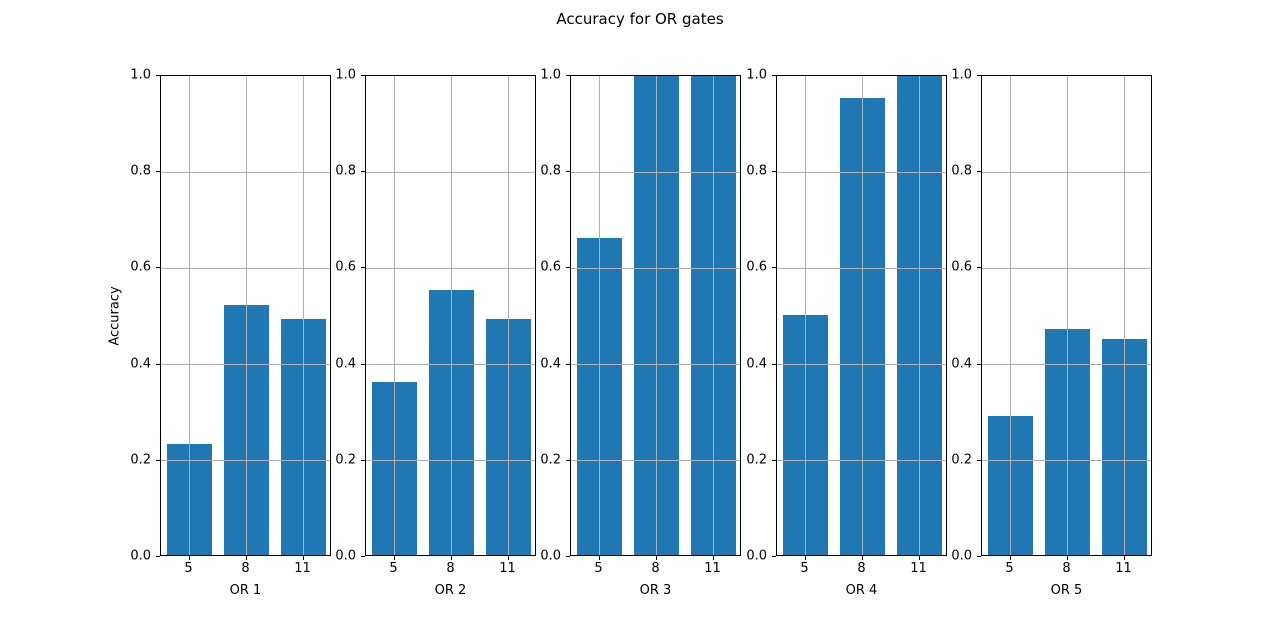 The image size is (1280, 625). Describe the element at coordinates (507, 568) in the screenshot. I see `x-tick-label: 11` at that location.